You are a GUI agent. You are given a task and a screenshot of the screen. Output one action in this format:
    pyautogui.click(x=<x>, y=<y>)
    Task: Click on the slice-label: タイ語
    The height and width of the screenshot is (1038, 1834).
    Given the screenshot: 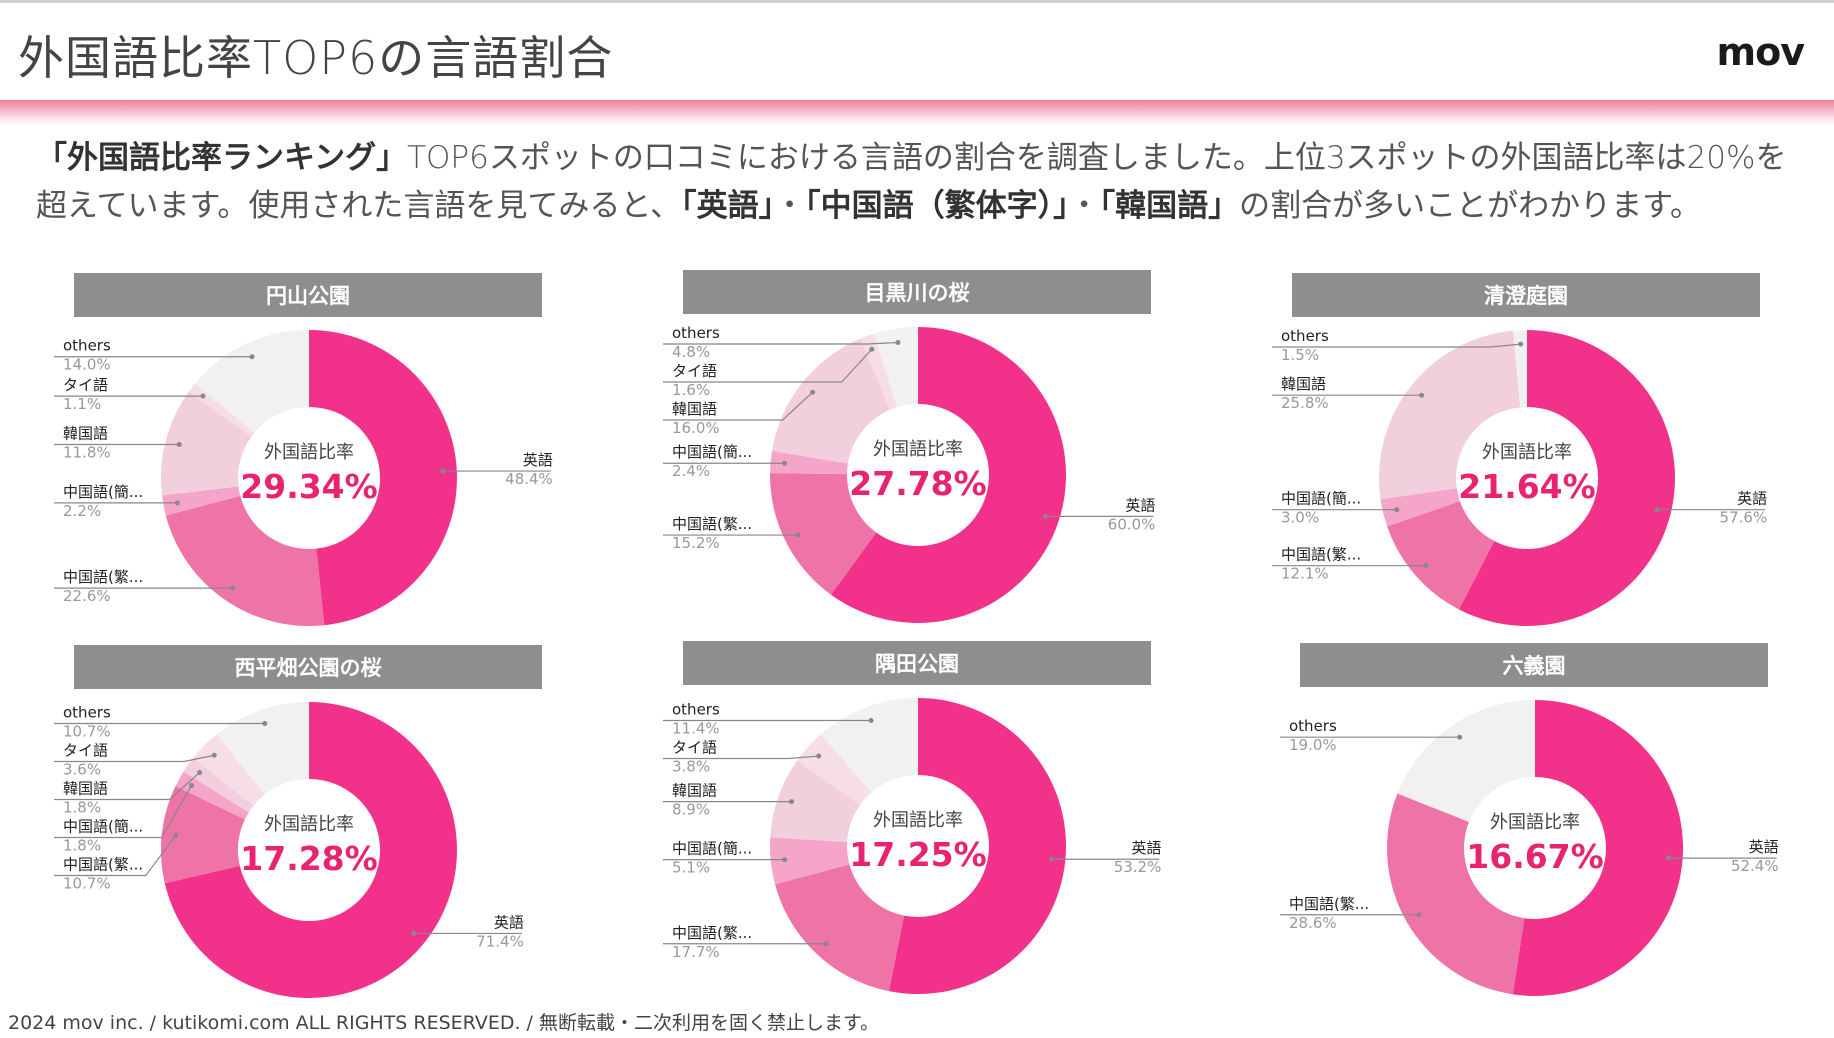 What is the action you would take?
    pyautogui.click(x=85, y=750)
    